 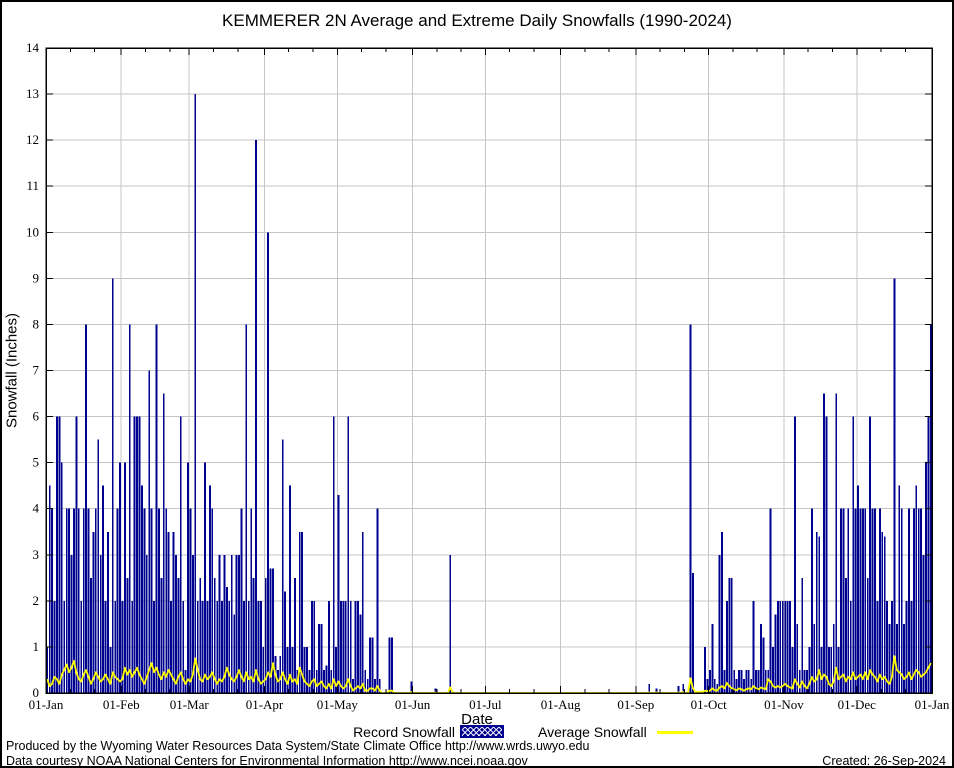 What do you see at coordinates (36, 554) in the screenshot?
I see `y-tick-label: 3` at bounding box center [36, 554].